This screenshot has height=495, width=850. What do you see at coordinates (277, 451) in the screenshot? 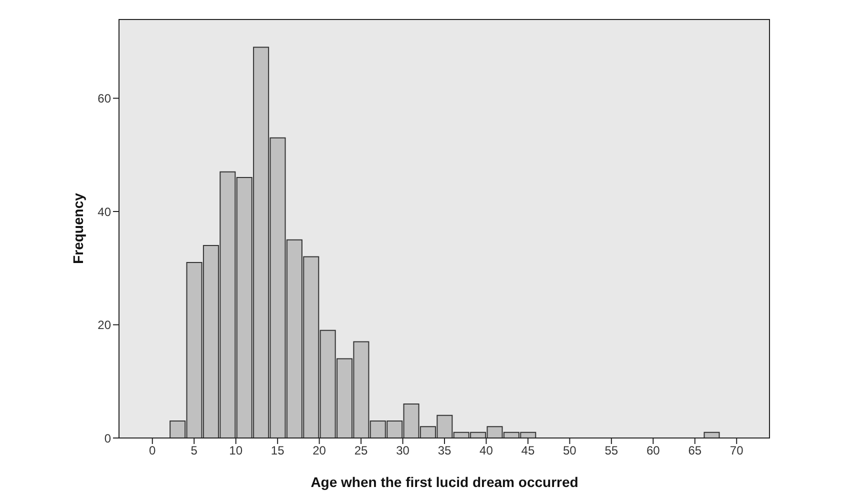
I see `x-tick-label: 15` at bounding box center [277, 451].